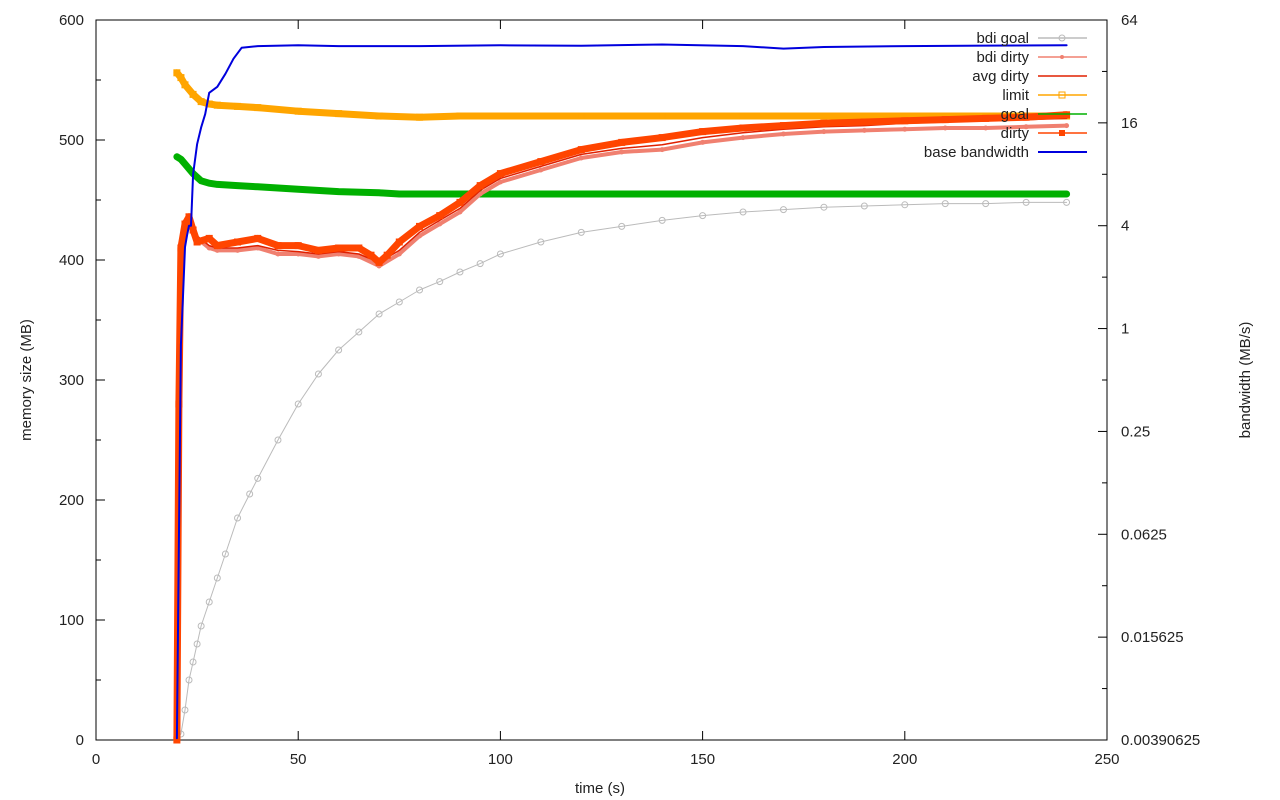 This screenshot has height=800, width=1280. What do you see at coordinates (1106, 759) in the screenshot?
I see `x-tick-label: 250` at bounding box center [1106, 759].